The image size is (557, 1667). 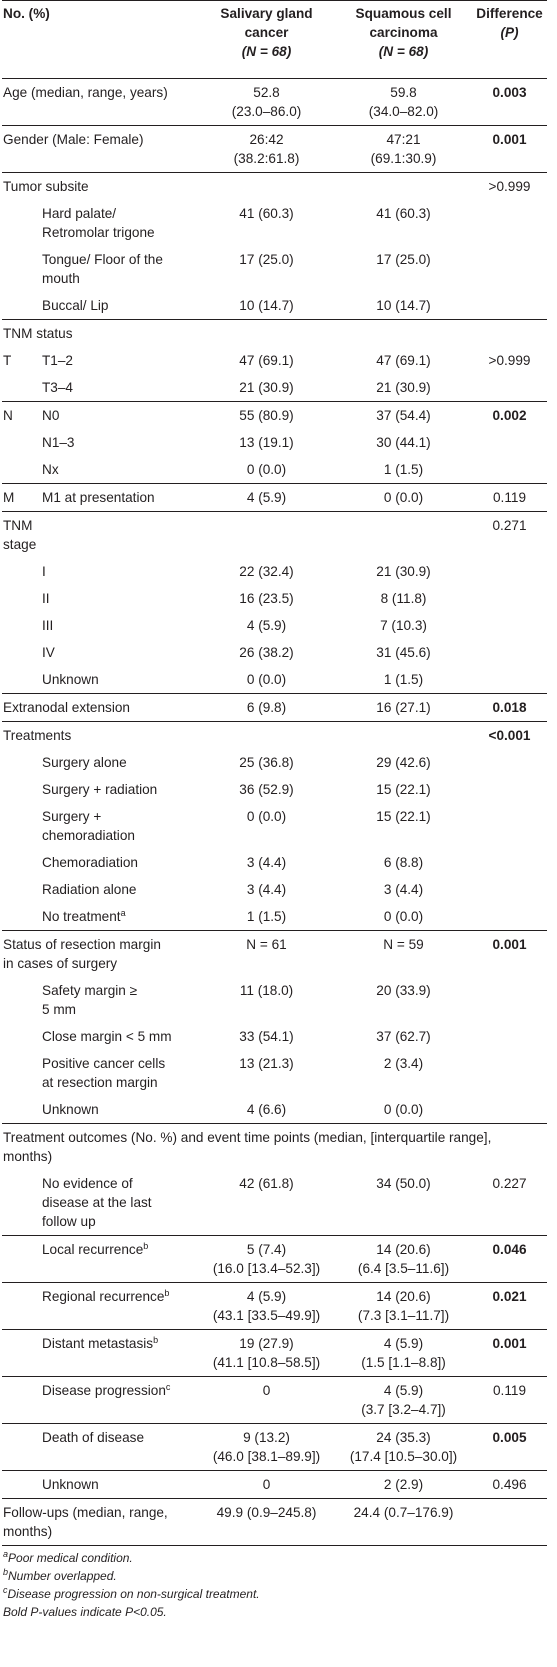 I want to click on sgc-cell: 4 (5.9), so click(x=266, y=625).